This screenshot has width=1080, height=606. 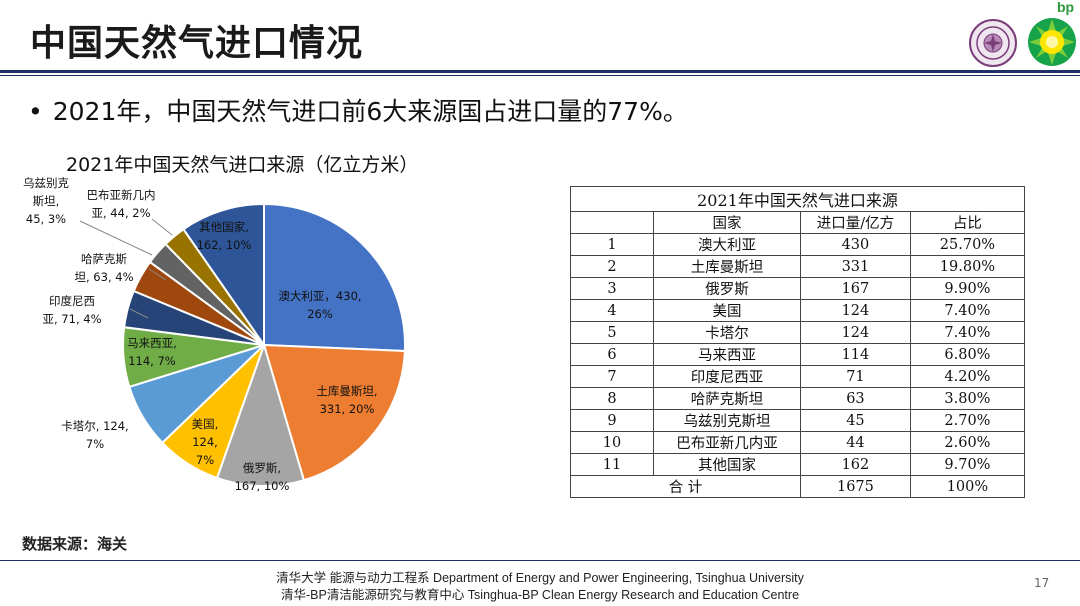 I want to click on title-divider, so click(x=540, y=71).